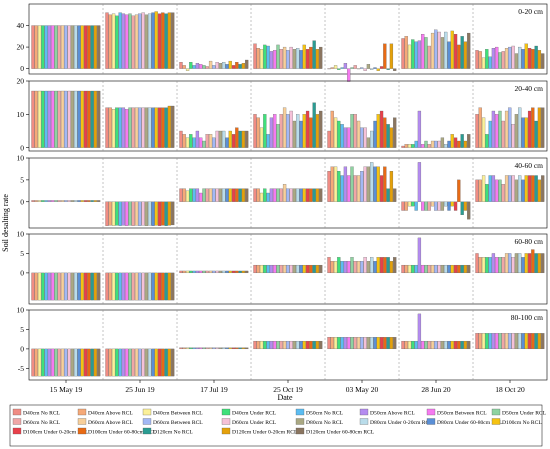 The image size is (550, 449). I want to click on y-tick-label: 5, so click(22, 253).